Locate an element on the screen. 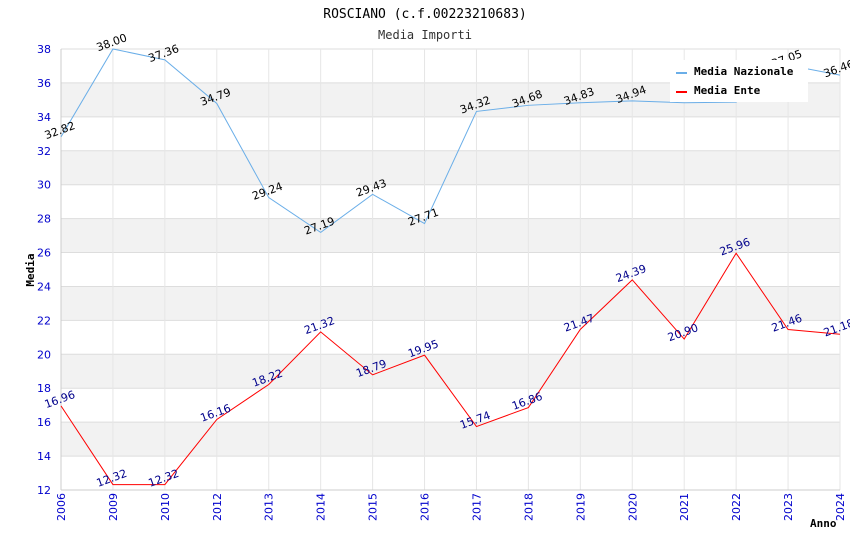  x-tick-label: 2017 is located at coordinates (476, 507).